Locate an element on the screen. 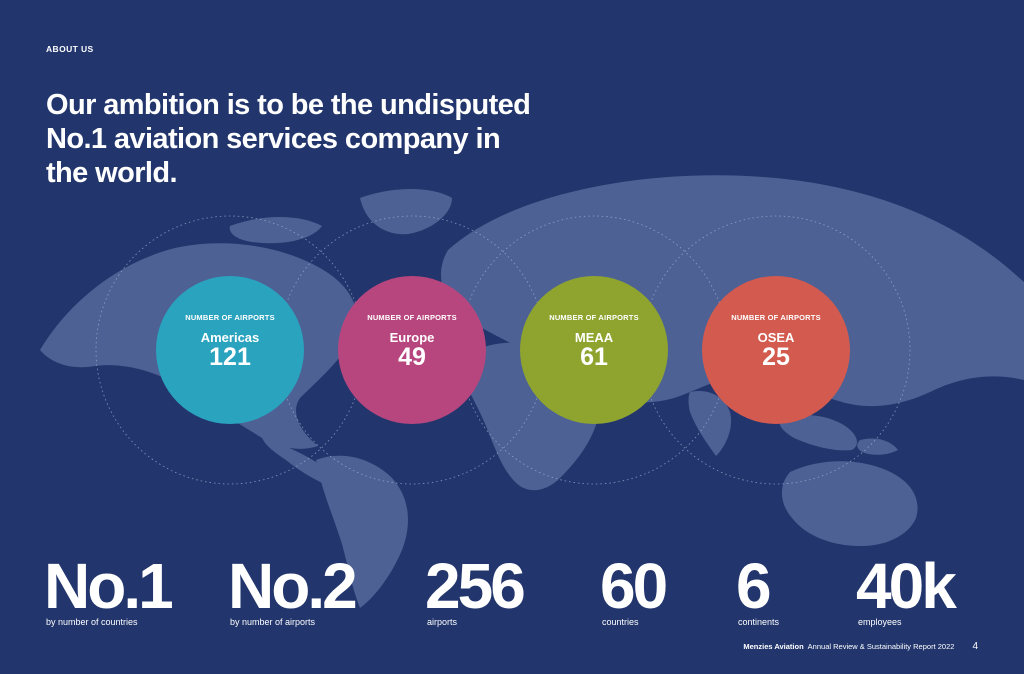 The image size is (1024, 674). stat-rank-airports: No.2 by number of airports is located at coordinates (293, 588).